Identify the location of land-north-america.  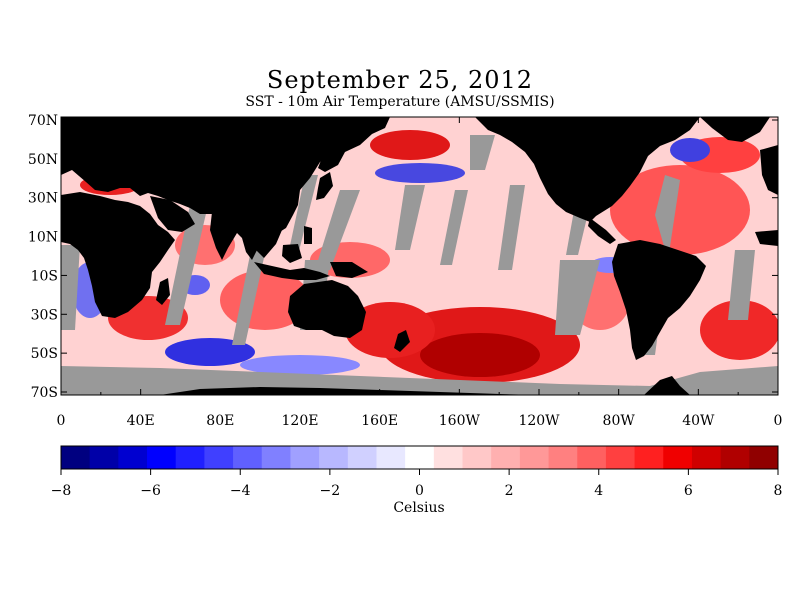
(587, 169).